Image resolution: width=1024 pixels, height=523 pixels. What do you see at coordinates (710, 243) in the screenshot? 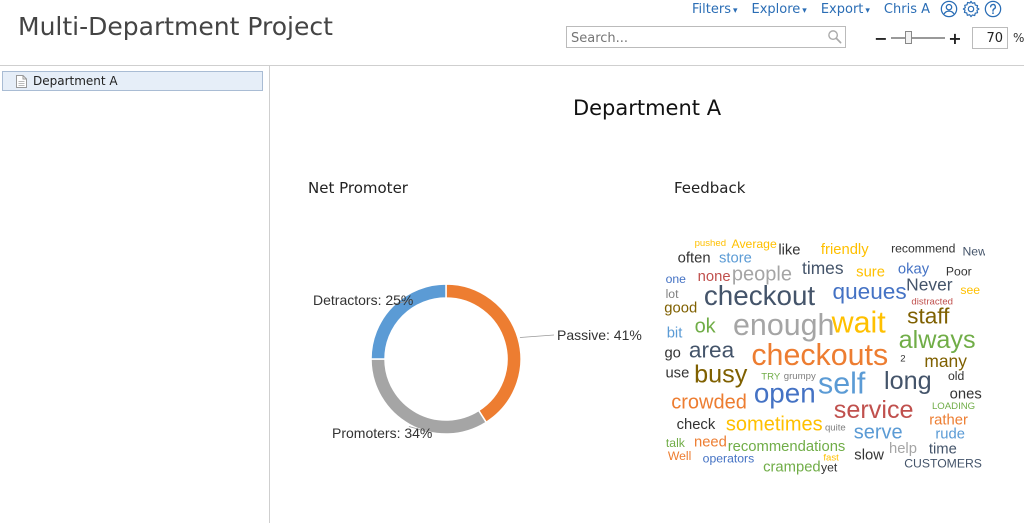
I see `word-cloud-term: pushed` at bounding box center [710, 243].